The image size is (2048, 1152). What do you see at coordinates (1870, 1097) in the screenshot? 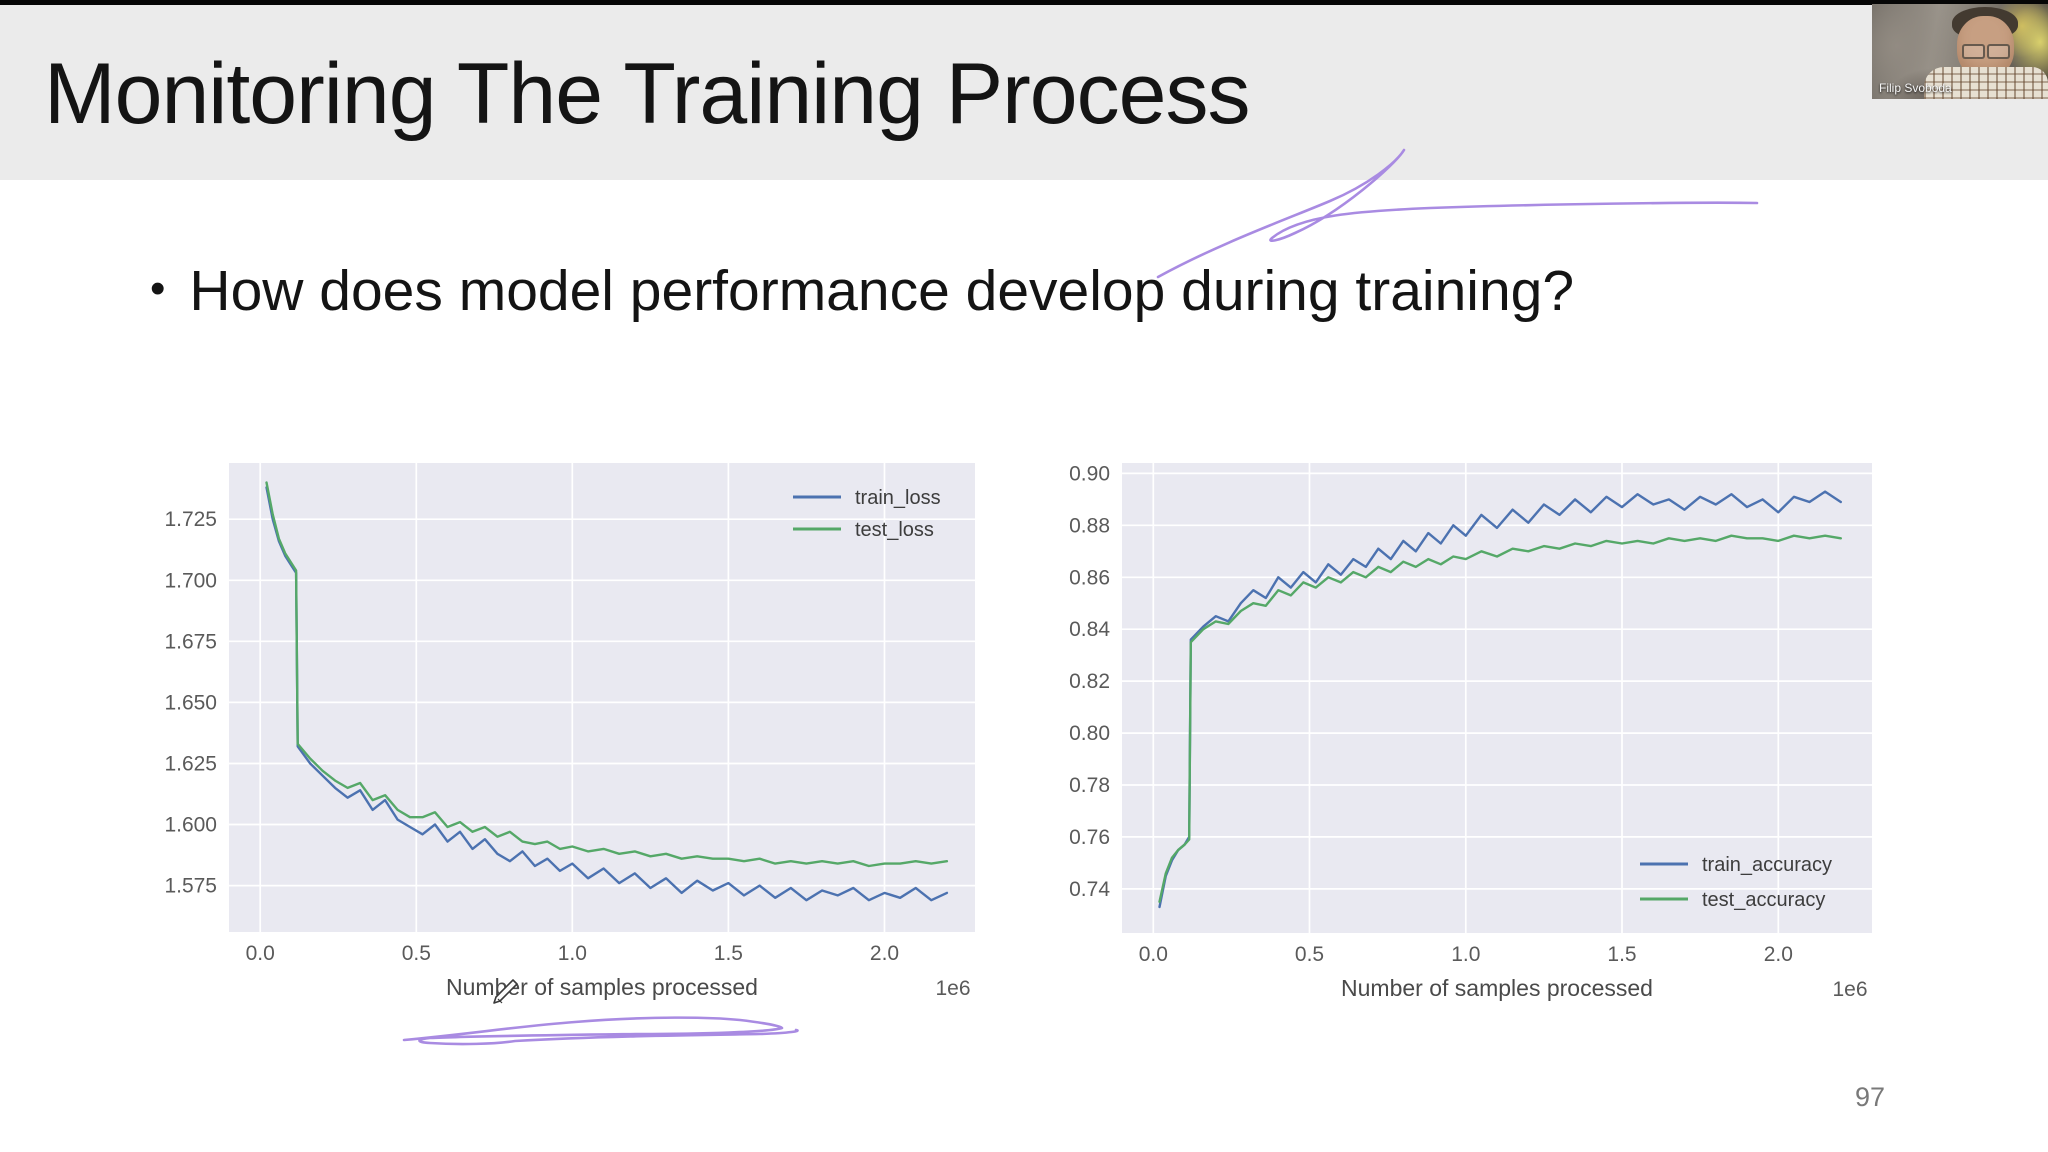
I see `page-number: 97` at bounding box center [1870, 1097].